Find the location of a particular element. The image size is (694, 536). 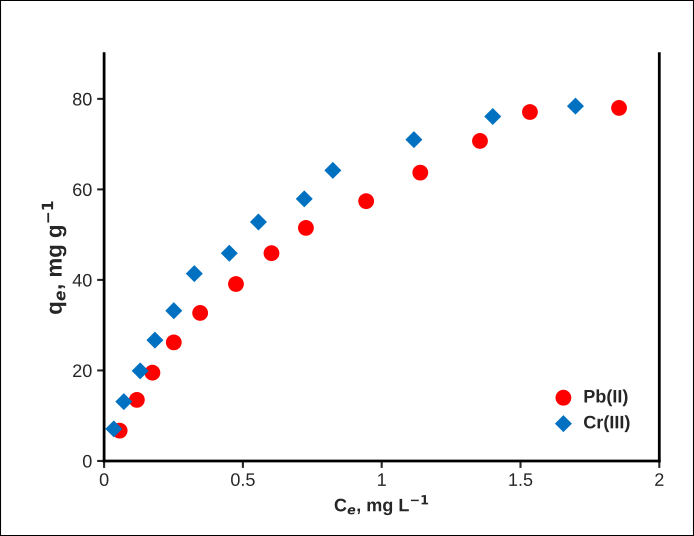

y-tick-label: 20 is located at coordinates (82, 371).